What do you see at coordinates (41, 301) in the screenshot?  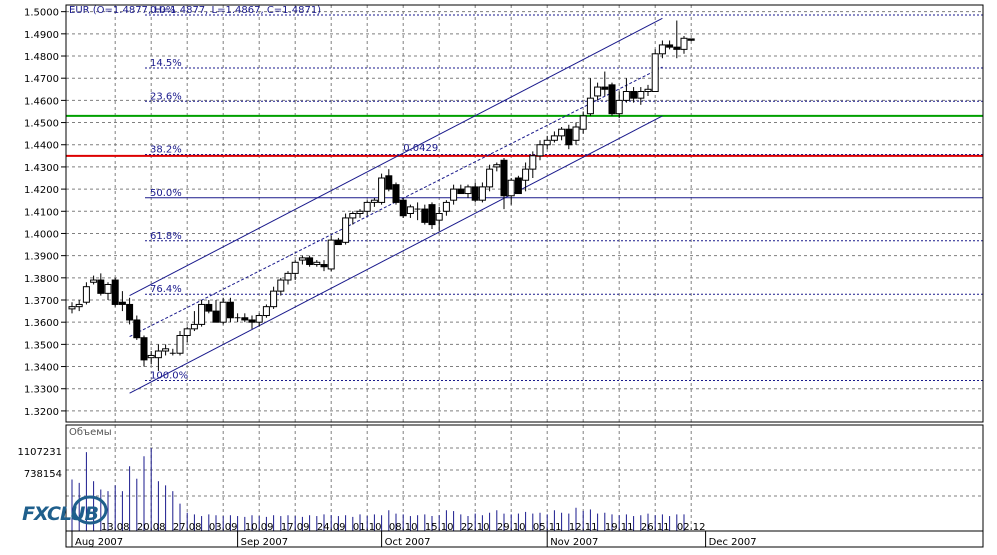 I see `price-tick-label: 1.3700` at bounding box center [41, 301].